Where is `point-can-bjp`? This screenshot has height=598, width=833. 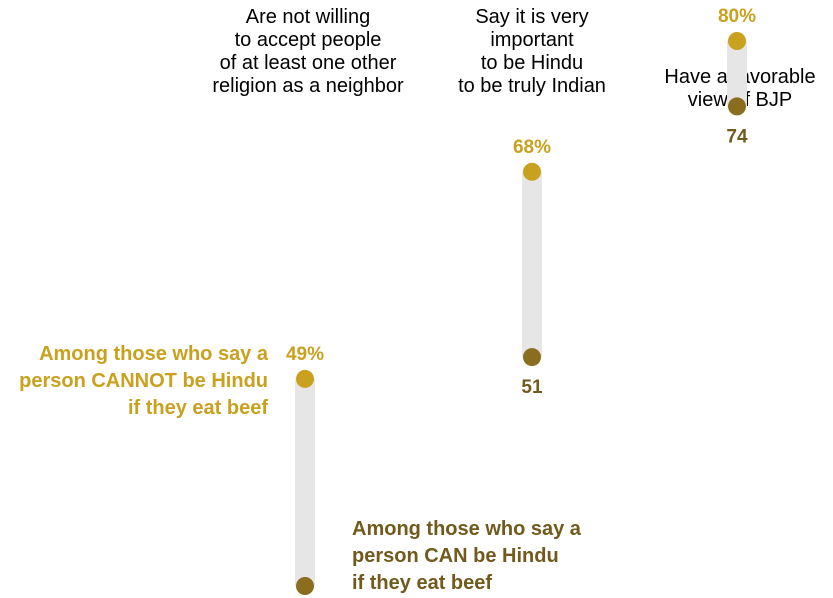
point-can-bjp is located at coordinates (737, 106).